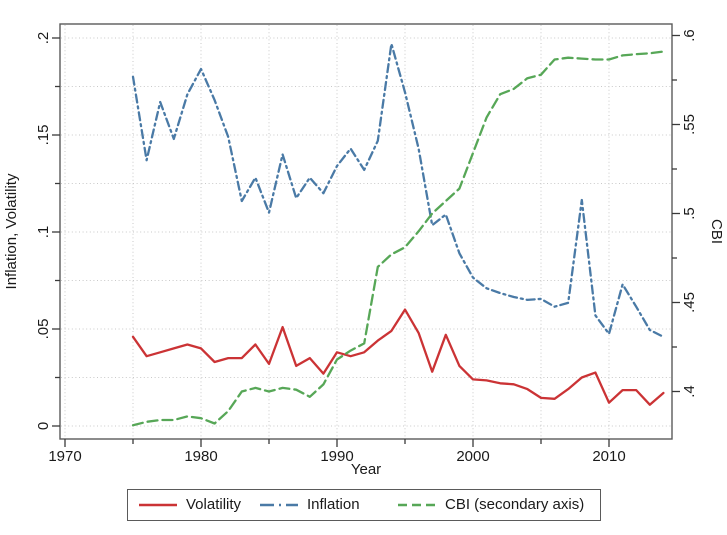  What do you see at coordinates (11, 231) in the screenshot?
I see `y-left-axis-title: Inflation, Volatility` at bounding box center [11, 231].